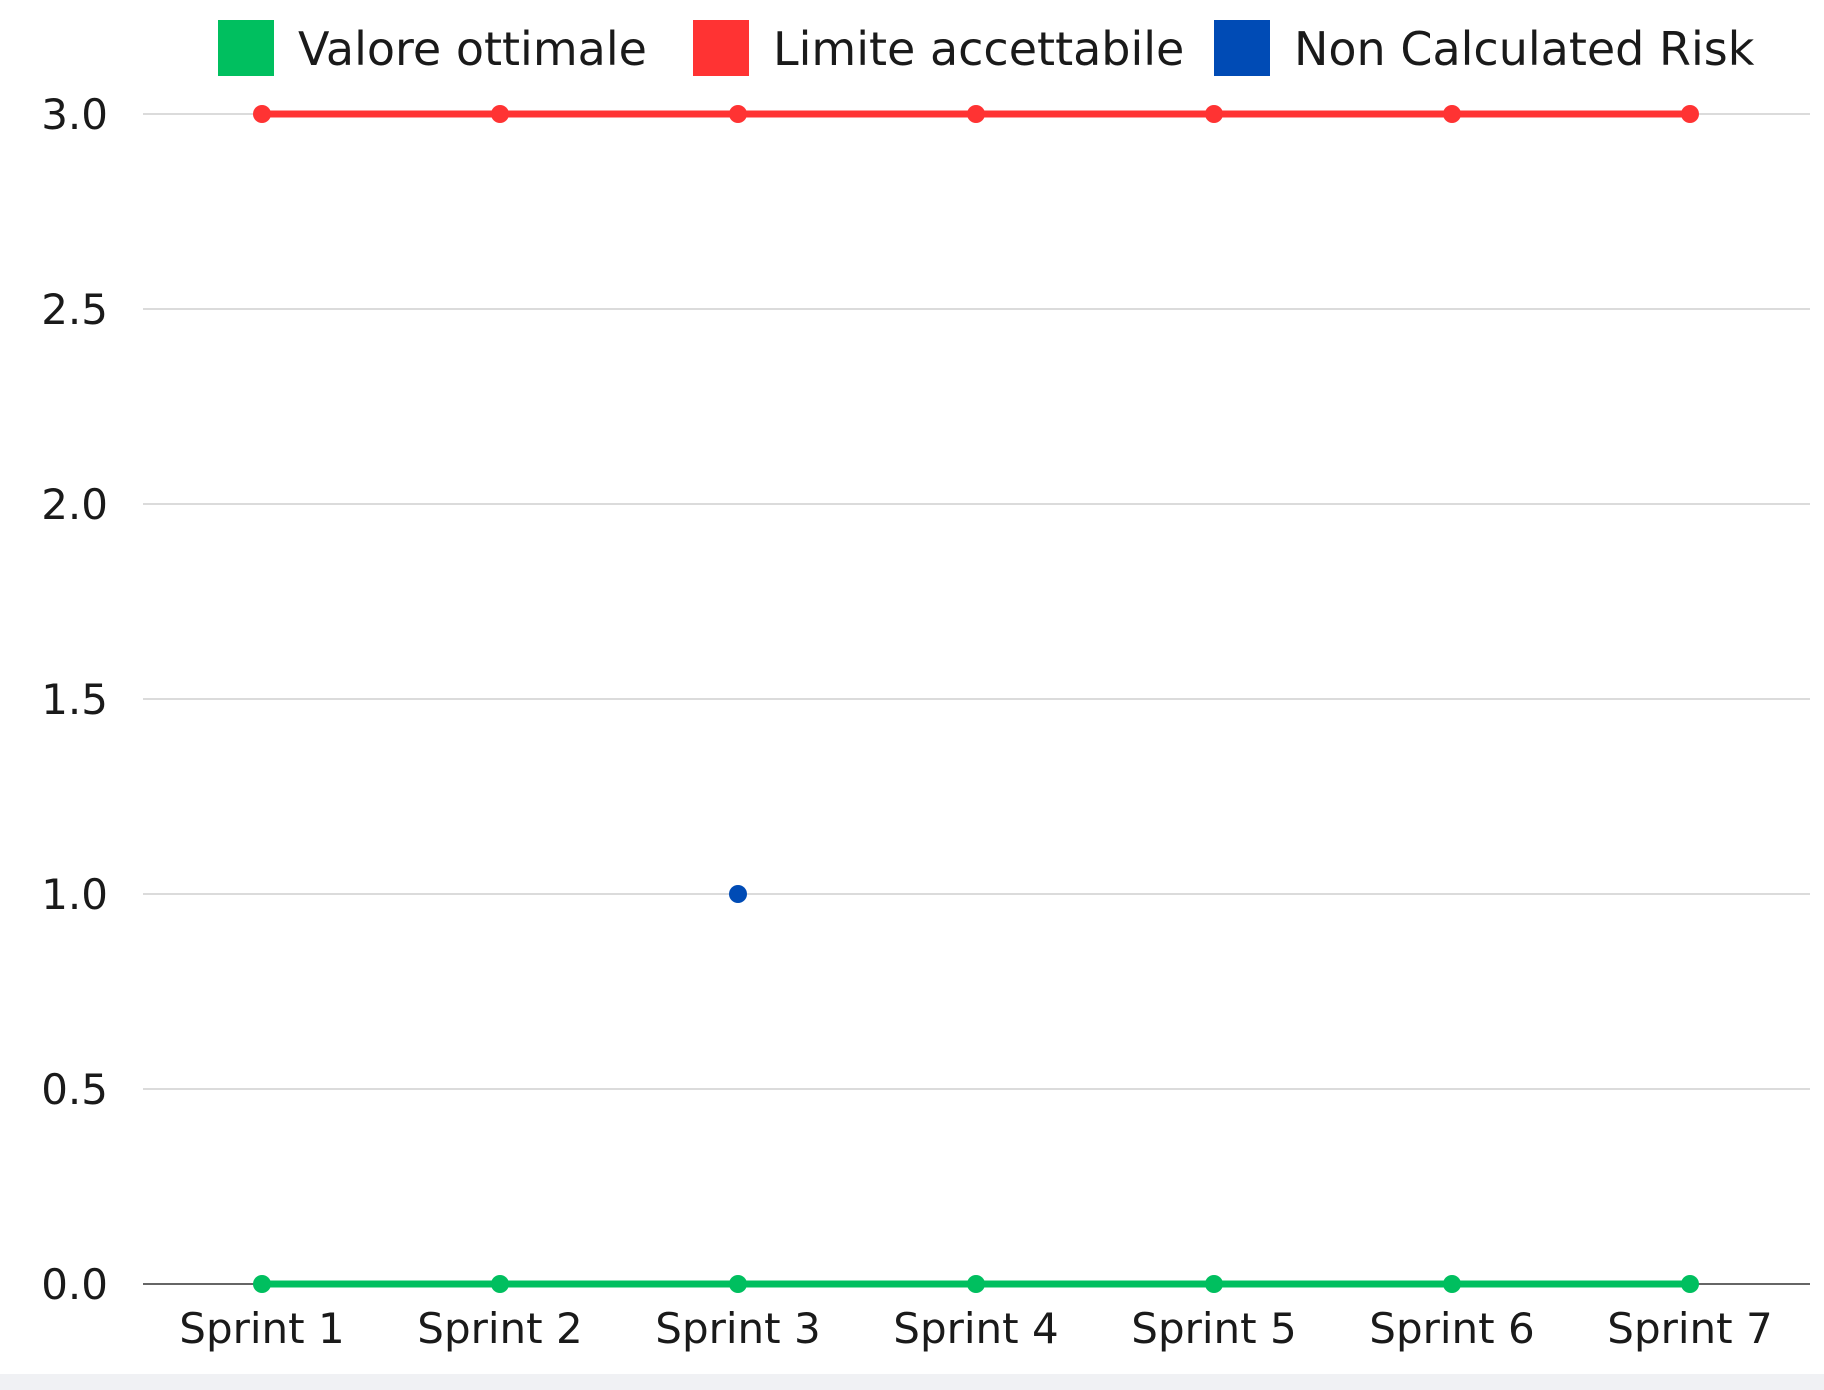 The width and height of the screenshot is (1824, 1390). I want to click on y-axis: 0.0 0.5 1.0 1.5 2.0 2.5 3.0, so click(74, 699).